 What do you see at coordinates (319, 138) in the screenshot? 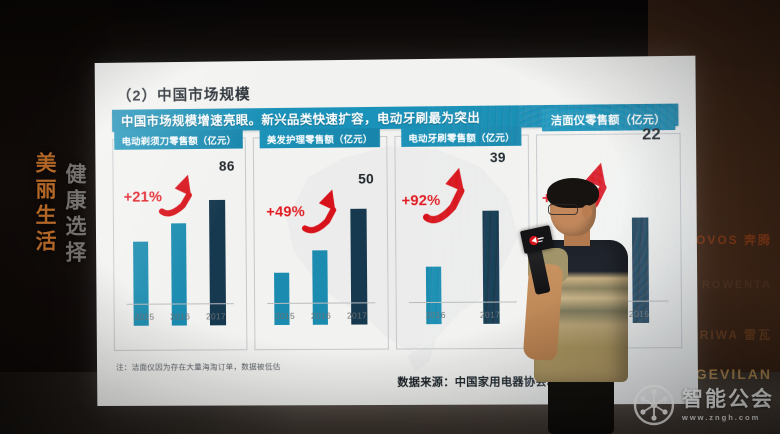
I see `chart-title-haircare: 美发护理零售额（亿元）` at bounding box center [319, 138].